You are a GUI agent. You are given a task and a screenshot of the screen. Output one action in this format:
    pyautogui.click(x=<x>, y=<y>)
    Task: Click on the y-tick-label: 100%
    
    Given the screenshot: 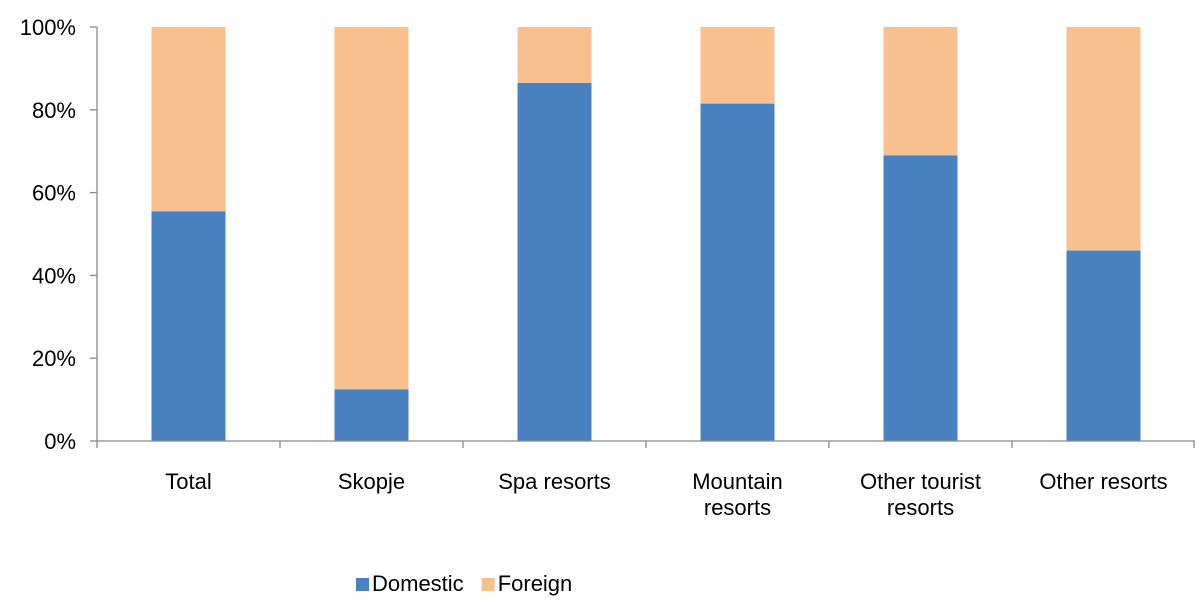 What is the action you would take?
    pyautogui.click(x=48, y=27)
    